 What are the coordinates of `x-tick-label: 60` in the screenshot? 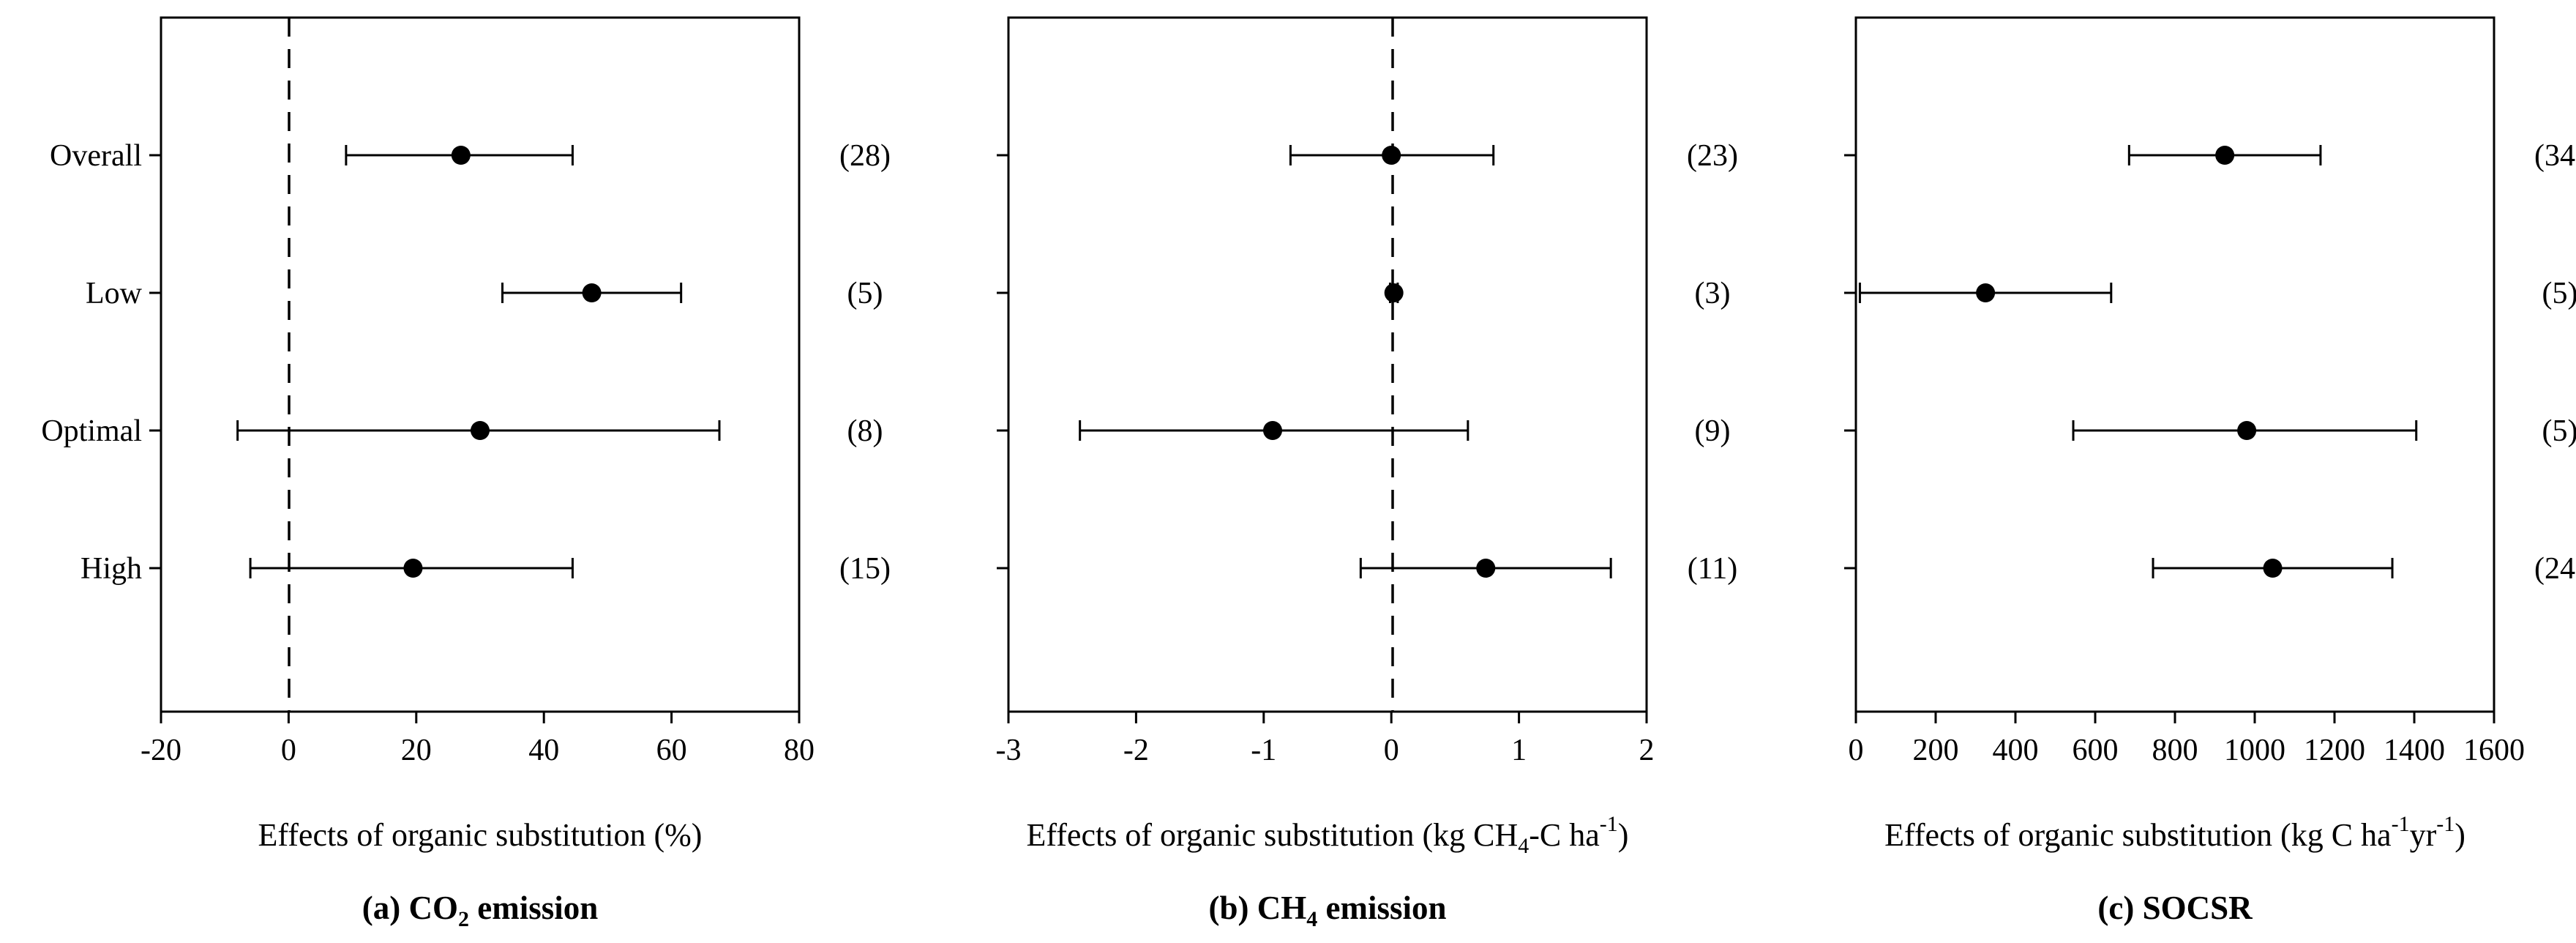 It's located at (671, 751).